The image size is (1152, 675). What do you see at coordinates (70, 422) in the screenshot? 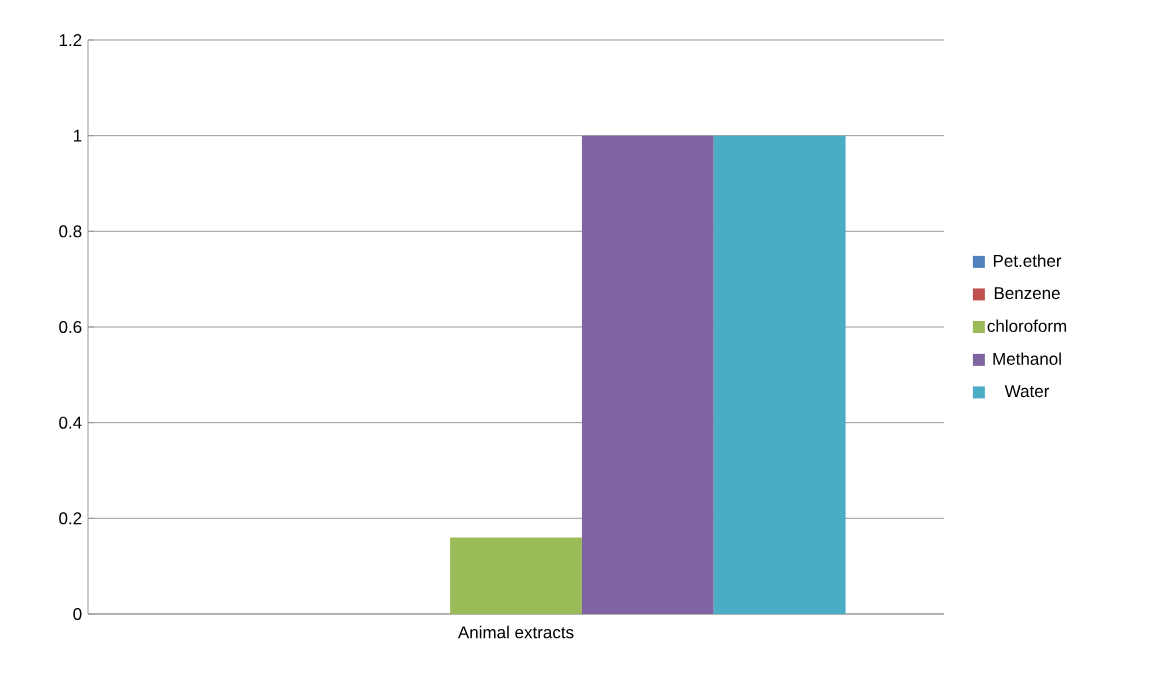
I see `y-tick-label: 0.4` at bounding box center [70, 422].